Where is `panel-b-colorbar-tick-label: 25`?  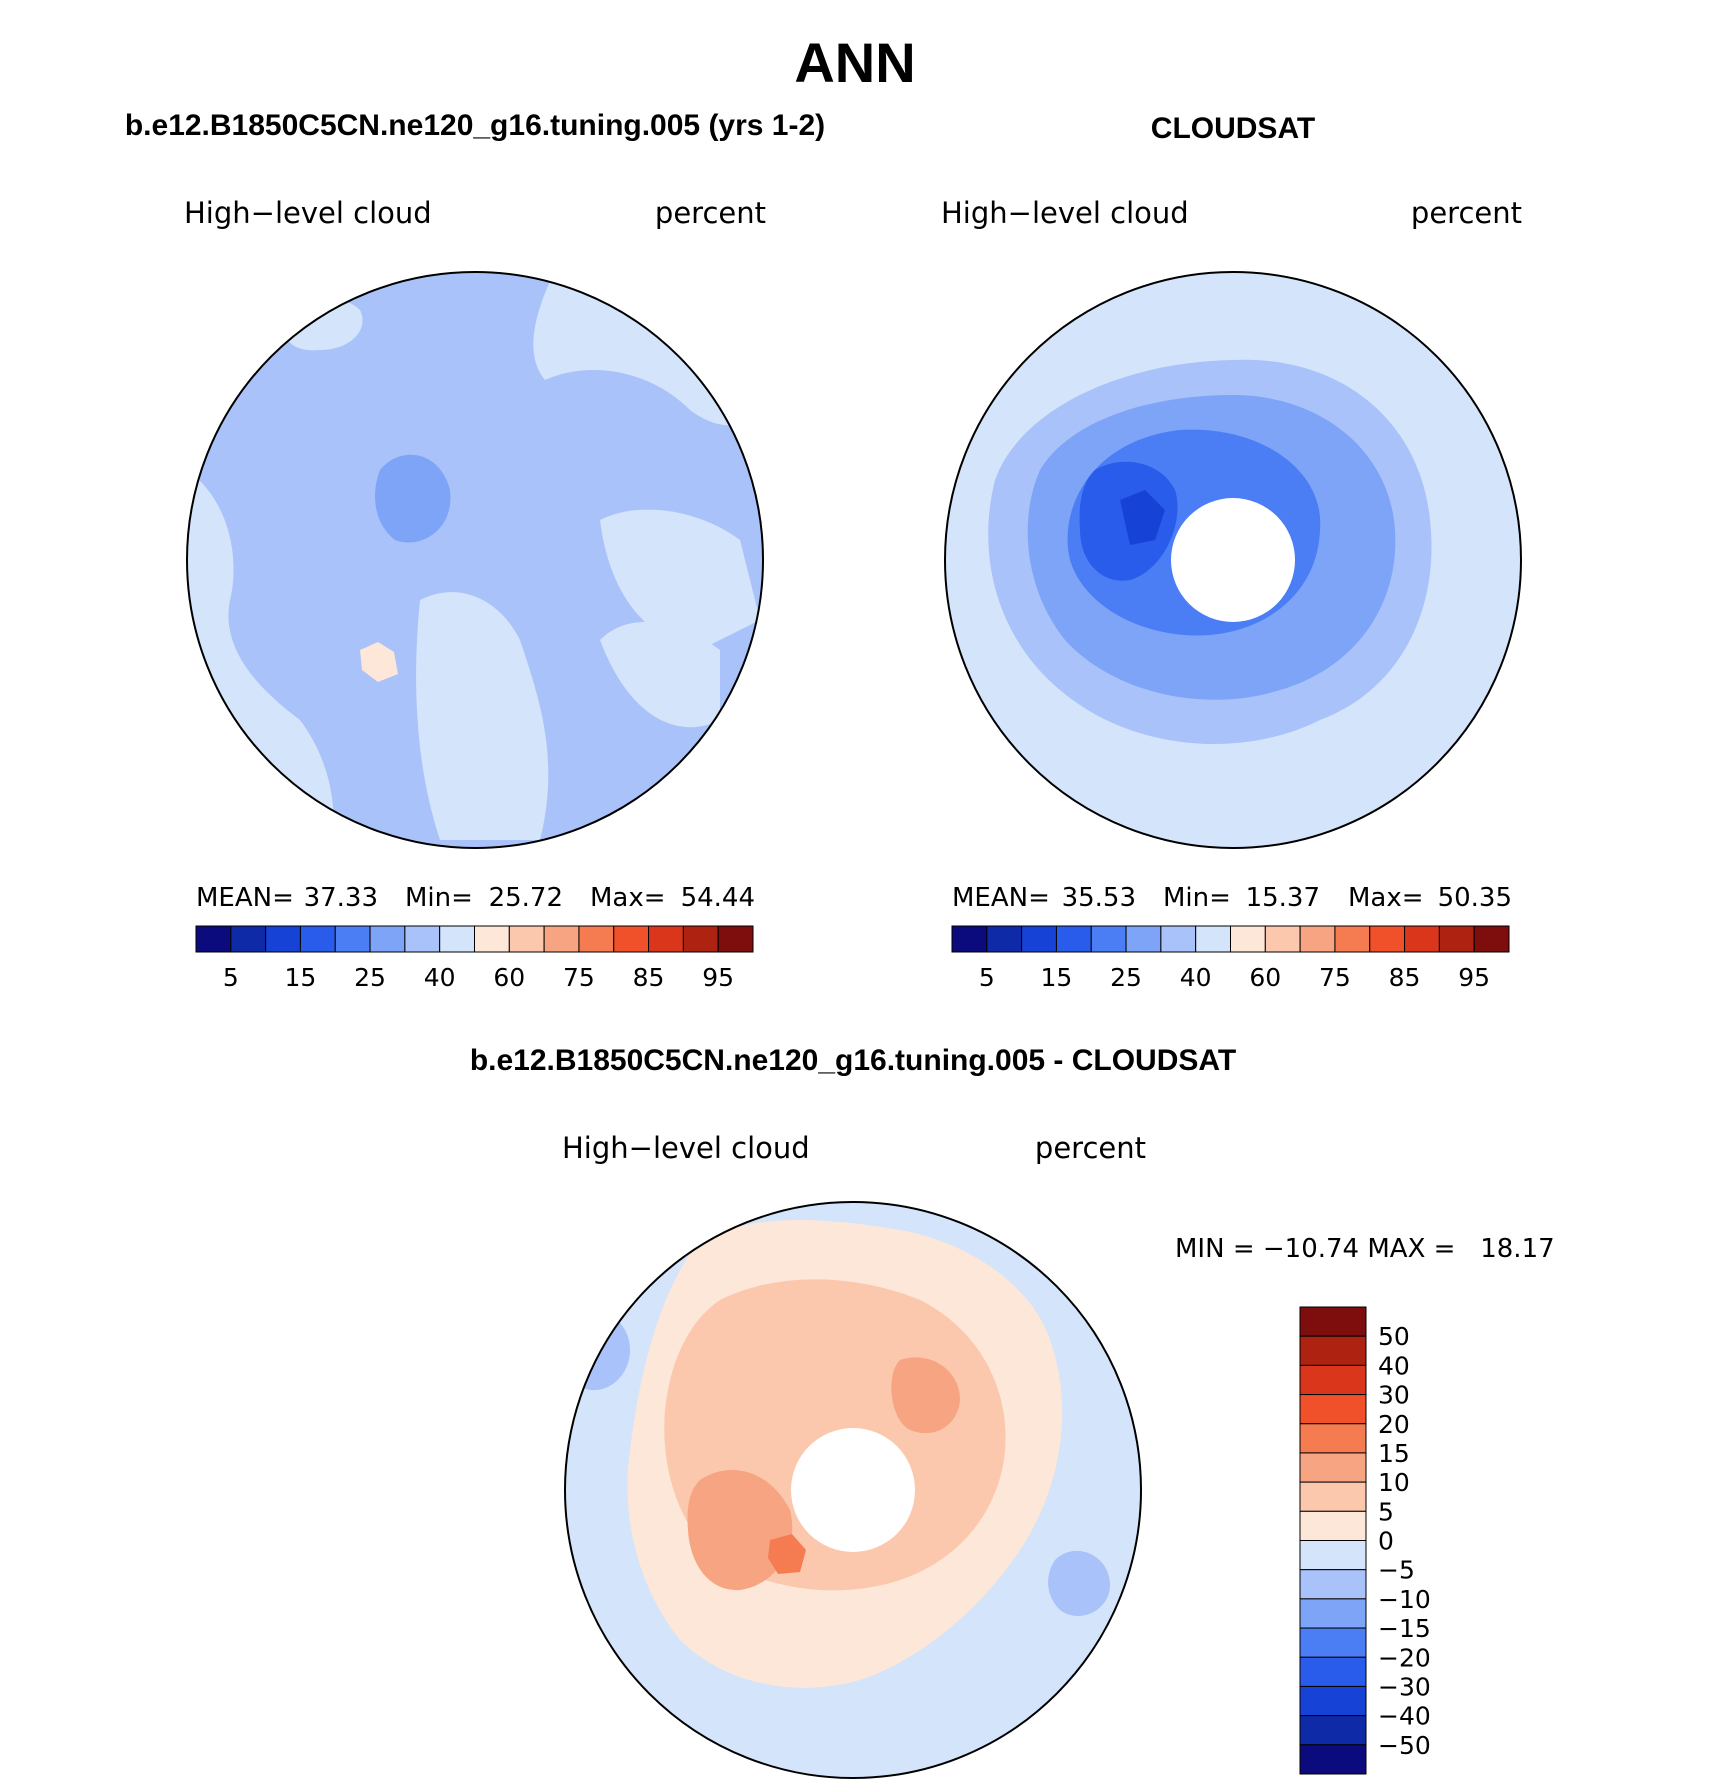
panel-b-colorbar-tick-label: 25 is located at coordinates (1126, 977).